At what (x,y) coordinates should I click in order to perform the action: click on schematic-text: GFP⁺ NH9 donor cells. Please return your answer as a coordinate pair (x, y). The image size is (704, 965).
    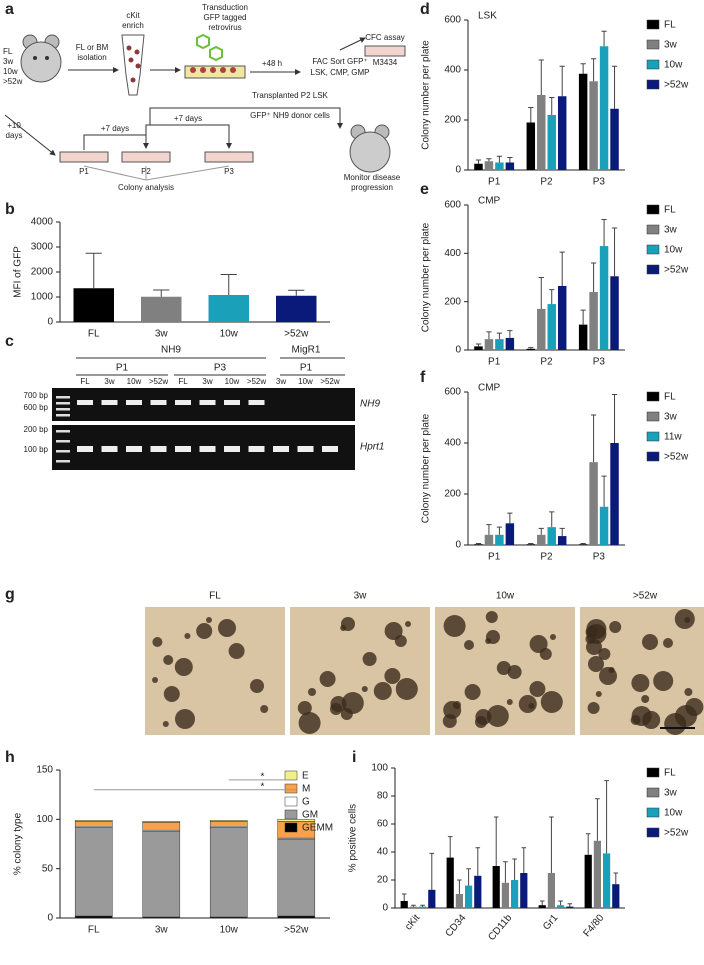
    Looking at the image, I should click on (290, 115).